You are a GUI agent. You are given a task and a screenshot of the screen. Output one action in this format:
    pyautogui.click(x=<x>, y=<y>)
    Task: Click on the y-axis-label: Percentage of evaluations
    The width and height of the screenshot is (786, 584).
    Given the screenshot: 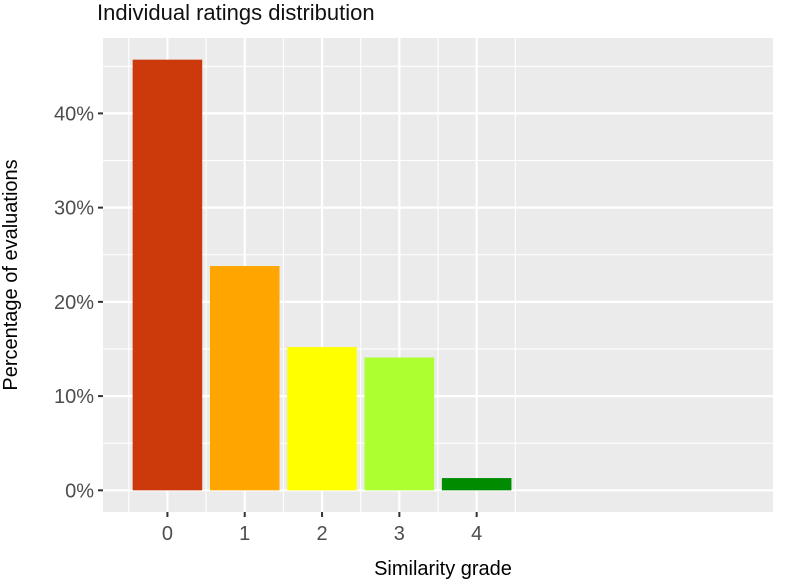 What is the action you would take?
    pyautogui.click(x=11, y=274)
    